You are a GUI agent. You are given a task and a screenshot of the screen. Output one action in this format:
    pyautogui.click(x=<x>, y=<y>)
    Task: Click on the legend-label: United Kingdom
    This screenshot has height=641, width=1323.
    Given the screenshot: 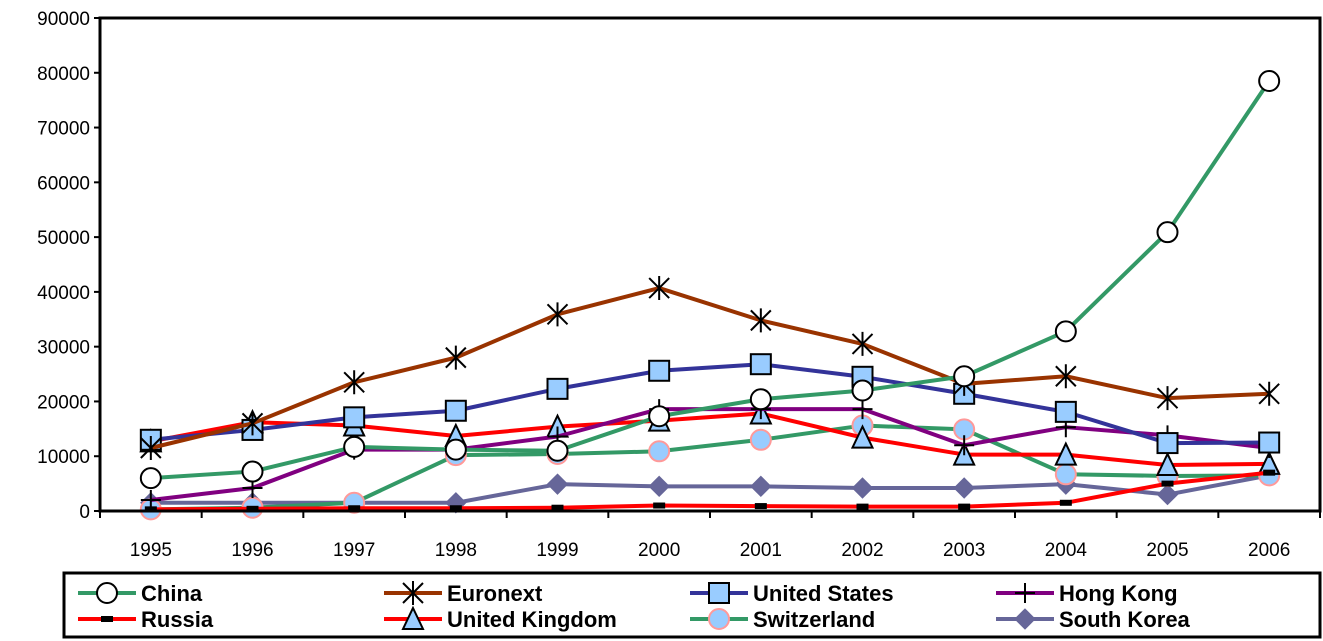 What is the action you would take?
    pyautogui.click(x=532, y=619)
    